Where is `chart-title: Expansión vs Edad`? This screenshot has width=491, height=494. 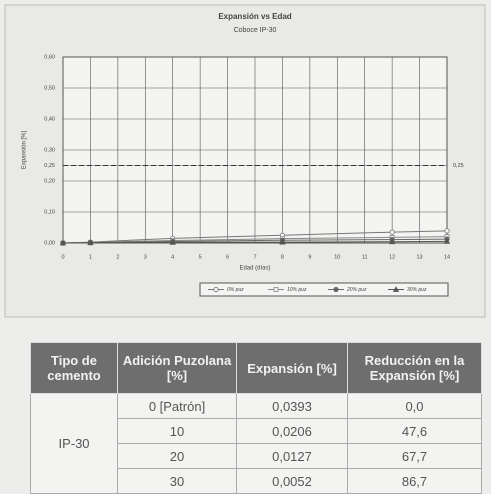 chart-title: Expansión vs Edad is located at coordinates (254, 16).